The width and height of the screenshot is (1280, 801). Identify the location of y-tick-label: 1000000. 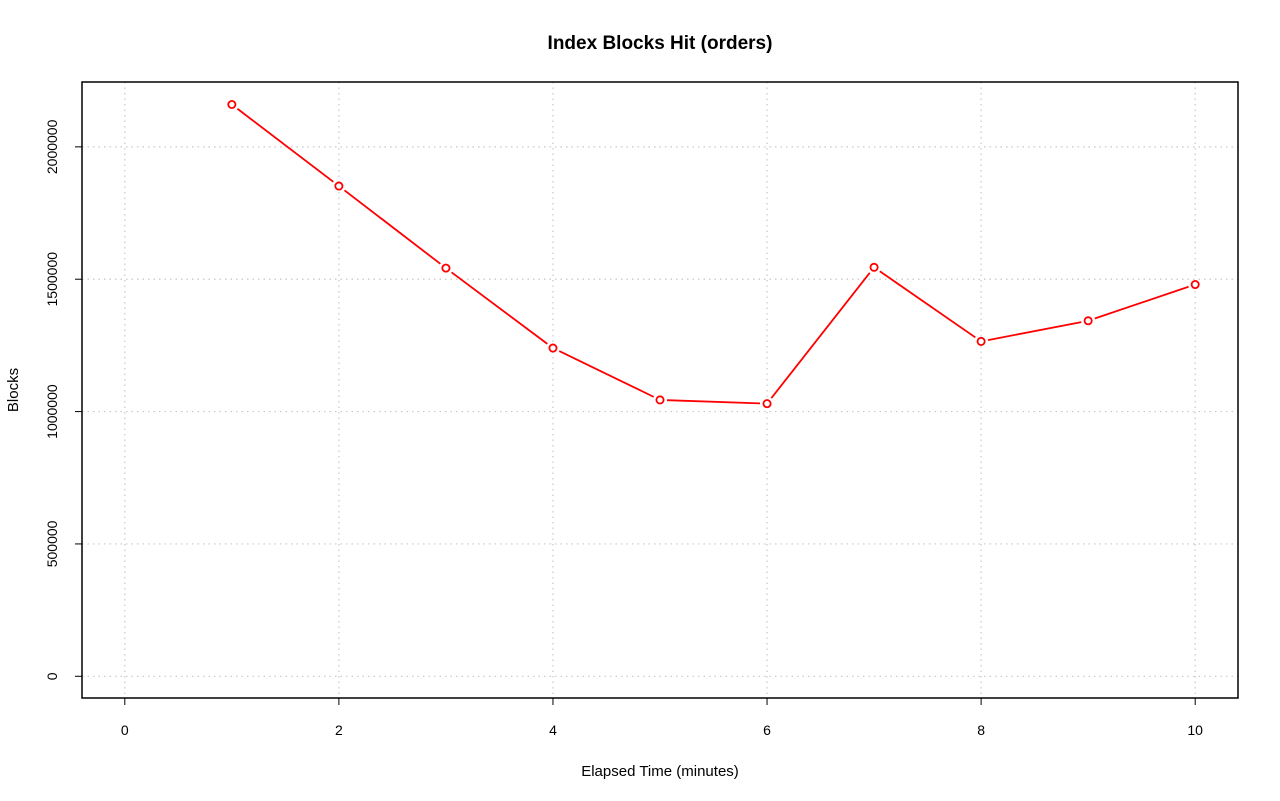
(52, 411).